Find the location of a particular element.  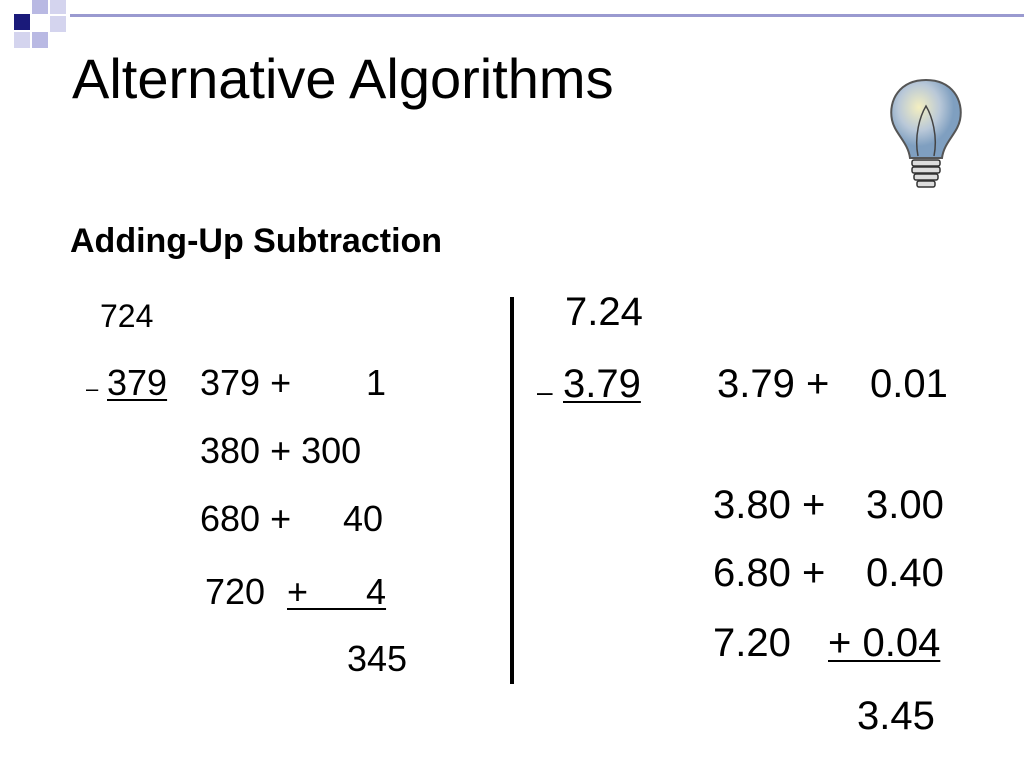

step-base: 380 + 300 is located at coordinates (281, 450).